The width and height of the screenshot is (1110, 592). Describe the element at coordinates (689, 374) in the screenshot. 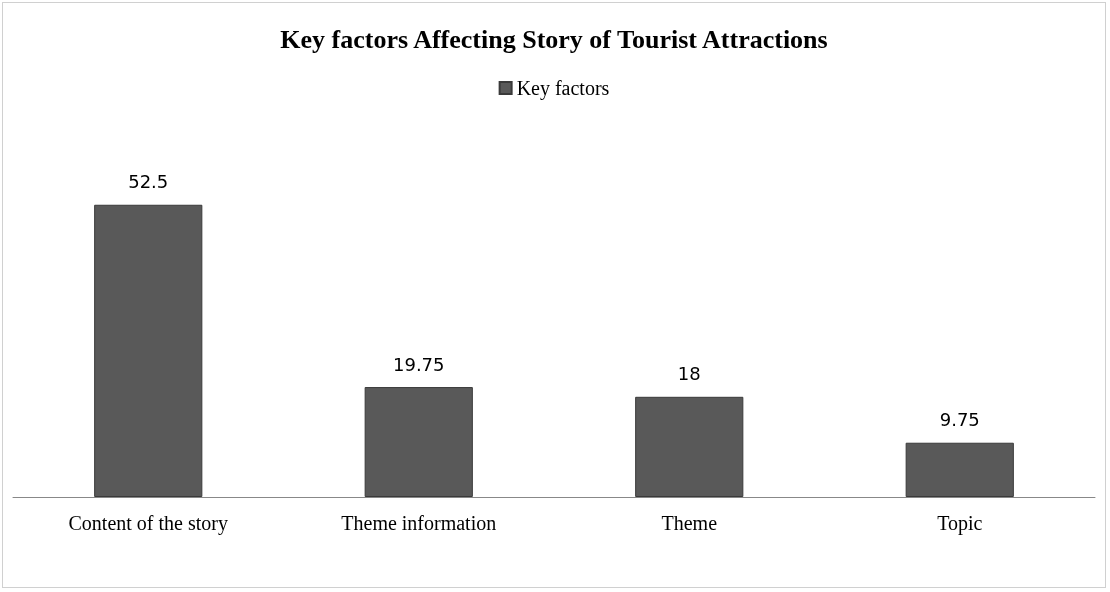

I see `data-label: 18` at that location.